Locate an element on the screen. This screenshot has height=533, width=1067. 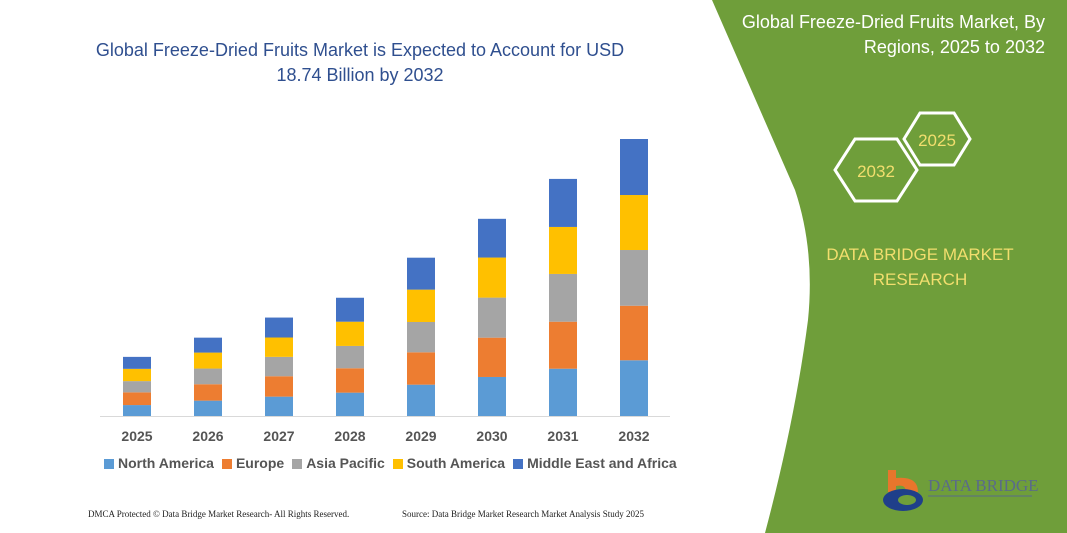
legend-item: Asia Pacific is located at coordinates (338, 463).